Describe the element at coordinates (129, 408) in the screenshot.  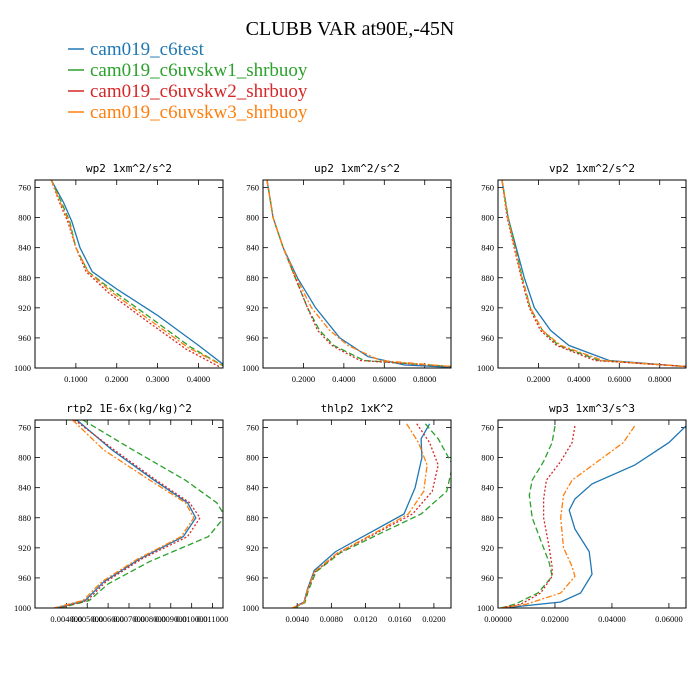
I see `panel-title-3: rtp2 1E-6x(kg/kg)^2` at that location.